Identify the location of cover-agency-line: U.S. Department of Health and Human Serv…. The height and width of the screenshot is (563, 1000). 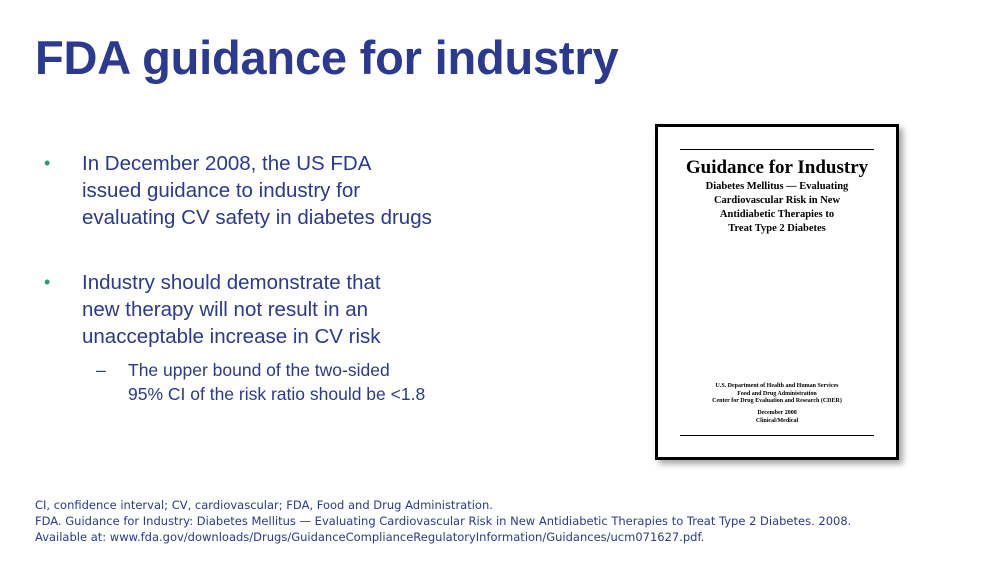
(777, 386).